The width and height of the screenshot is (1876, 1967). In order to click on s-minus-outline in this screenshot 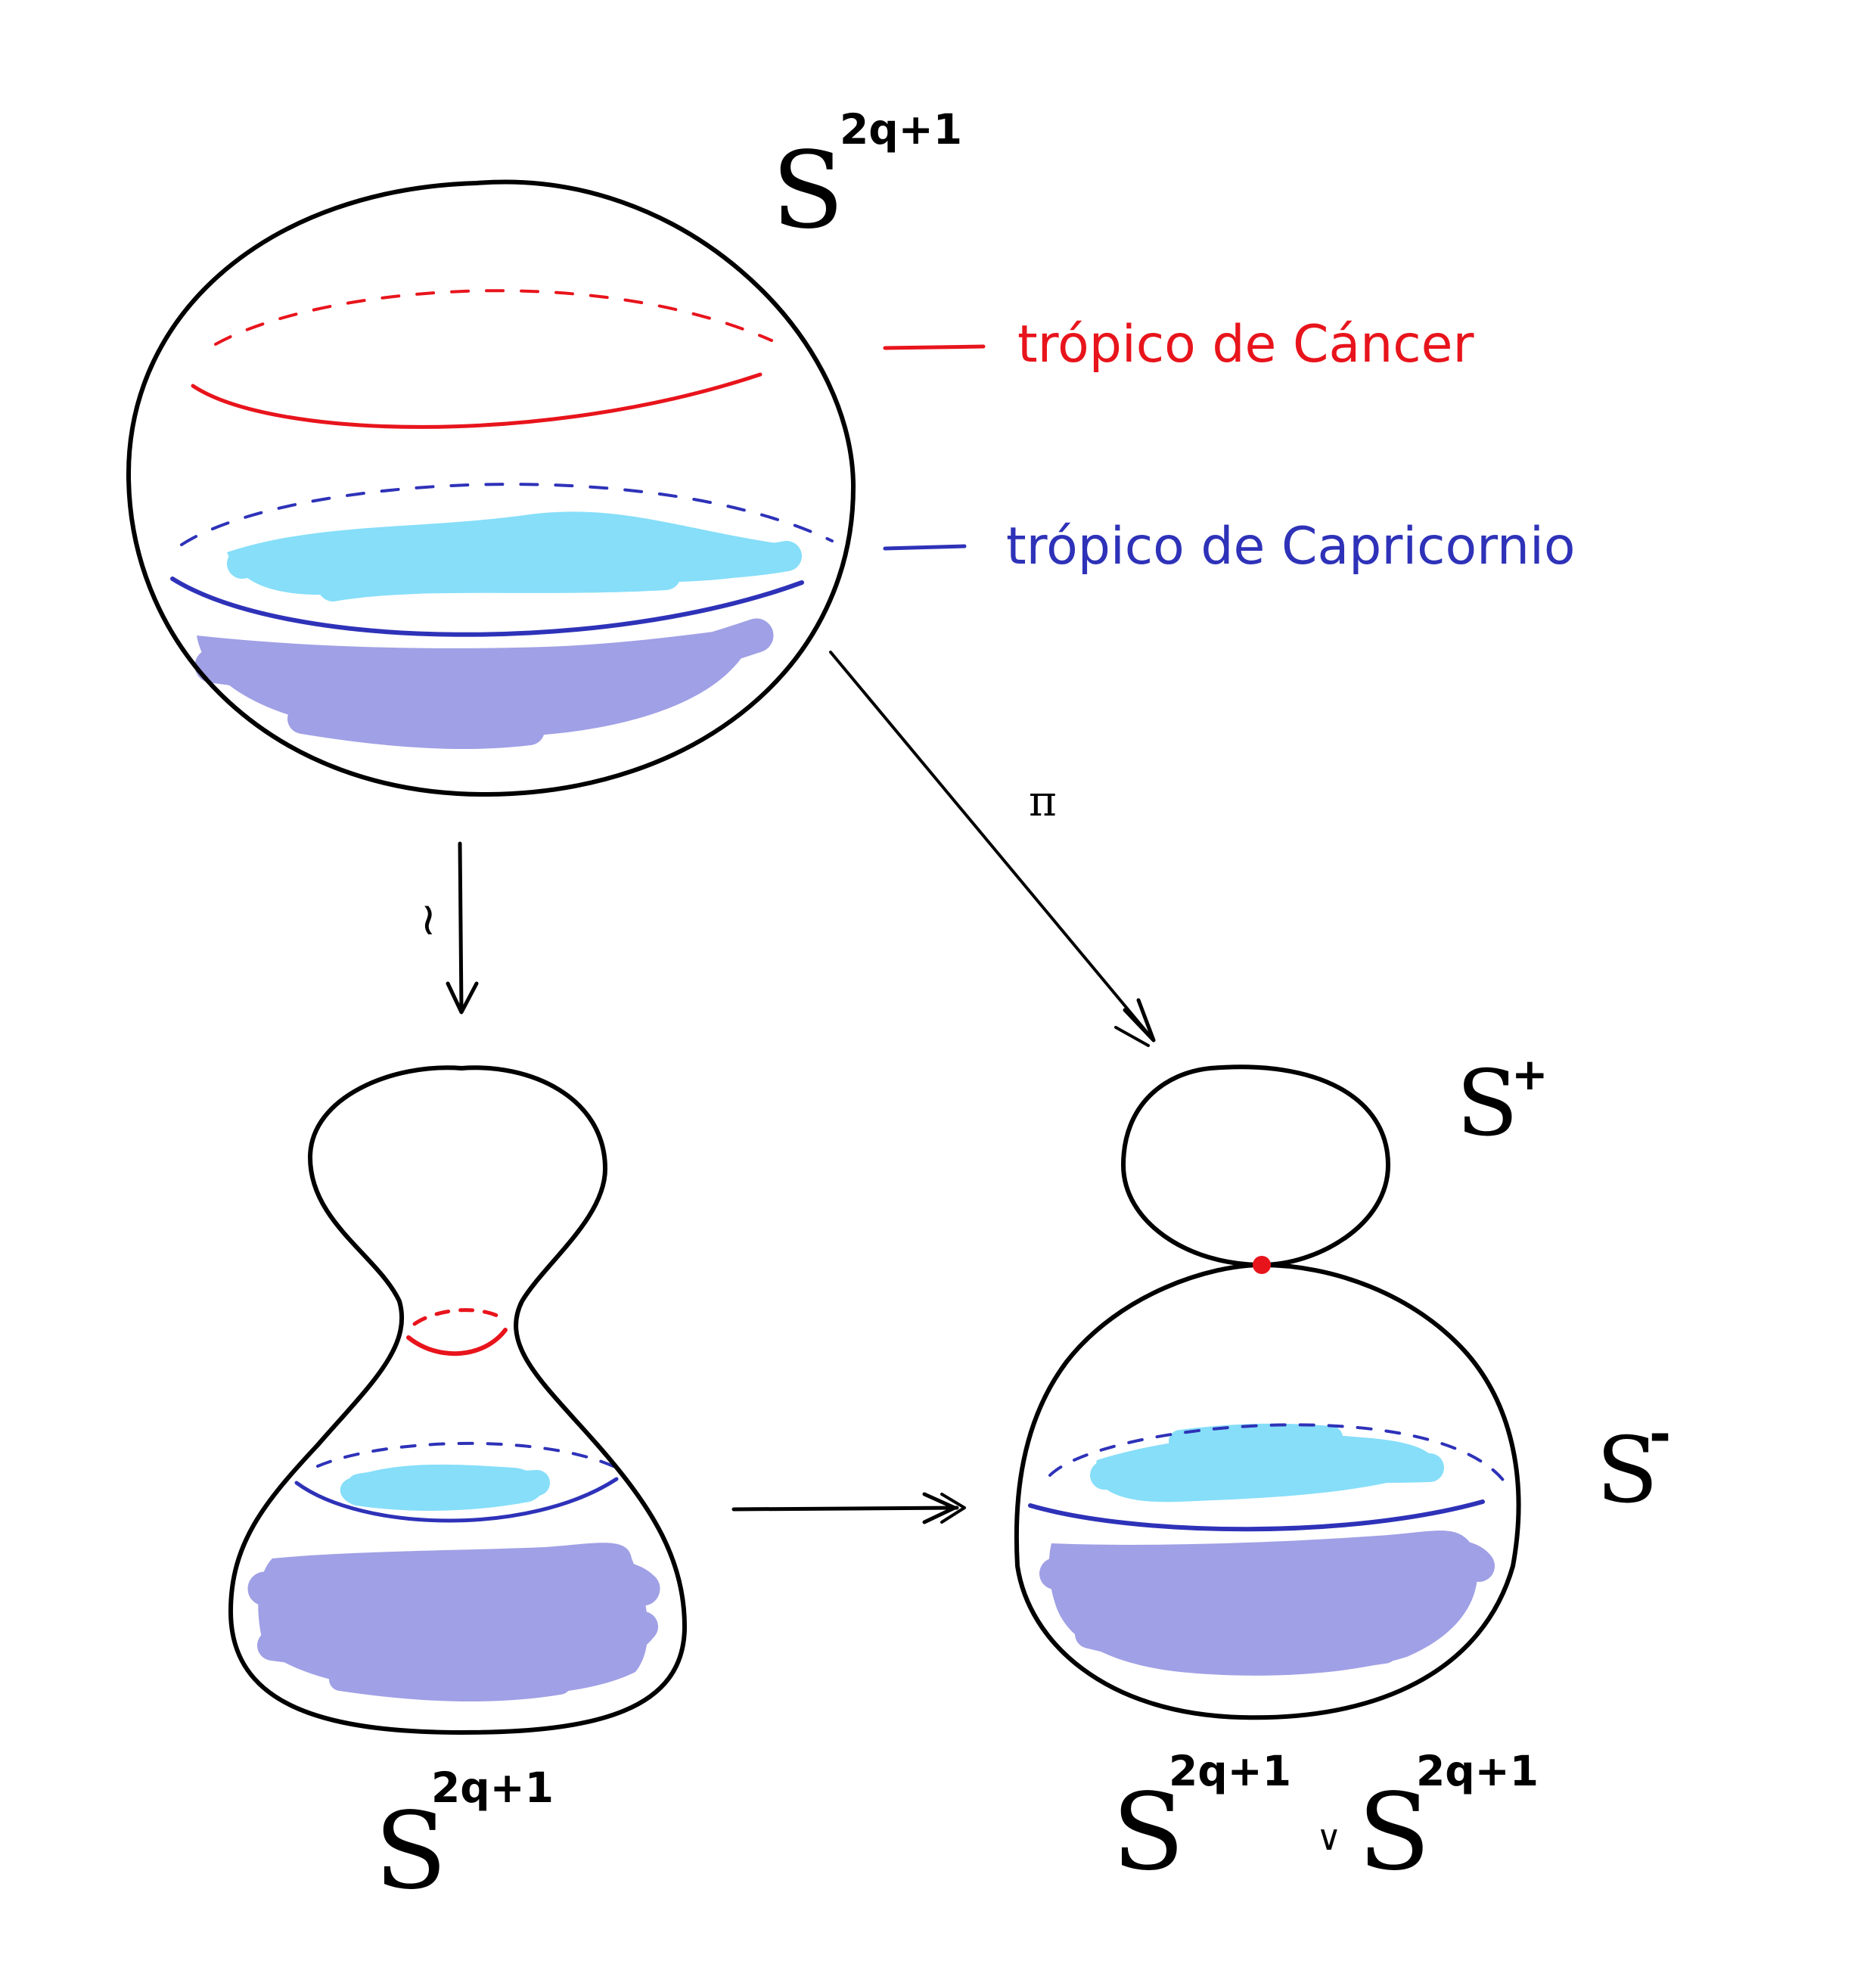, I will do `click(1267, 1491)`.